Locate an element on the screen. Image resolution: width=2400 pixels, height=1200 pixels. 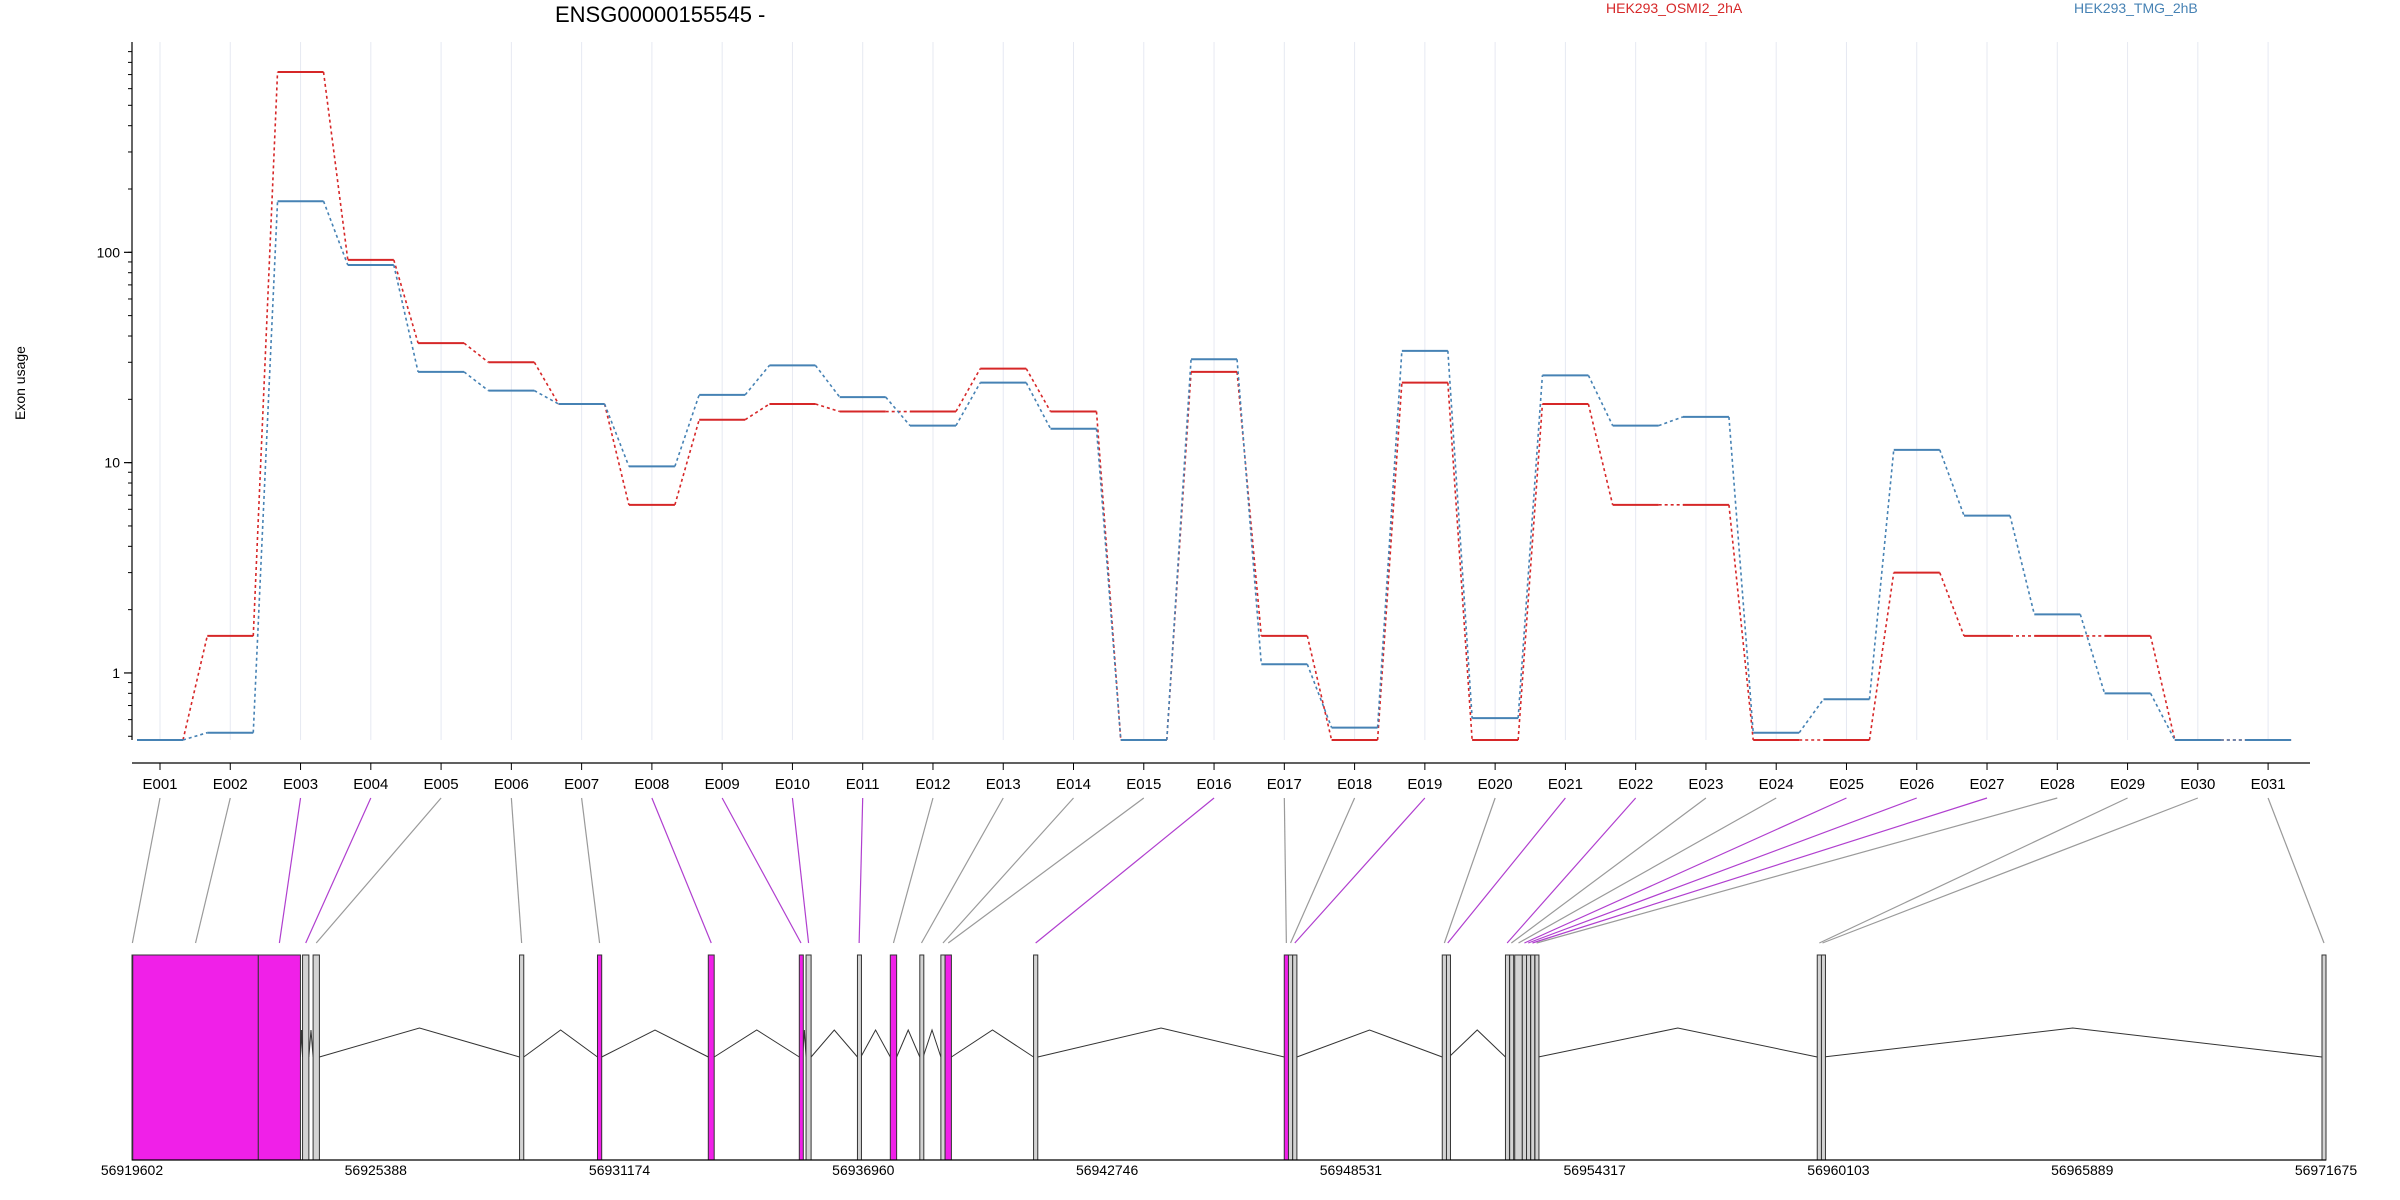
x-tick-label: E015 is located at coordinates (1143, 784).